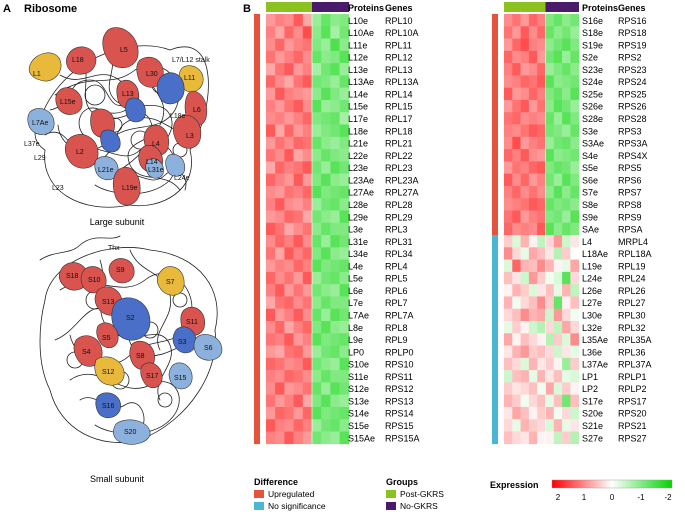 This screenshot has height=514, width=685. Describe the element at coordinates (358, 70) in the screenshot. I see `protein-label: L13e` at that location.